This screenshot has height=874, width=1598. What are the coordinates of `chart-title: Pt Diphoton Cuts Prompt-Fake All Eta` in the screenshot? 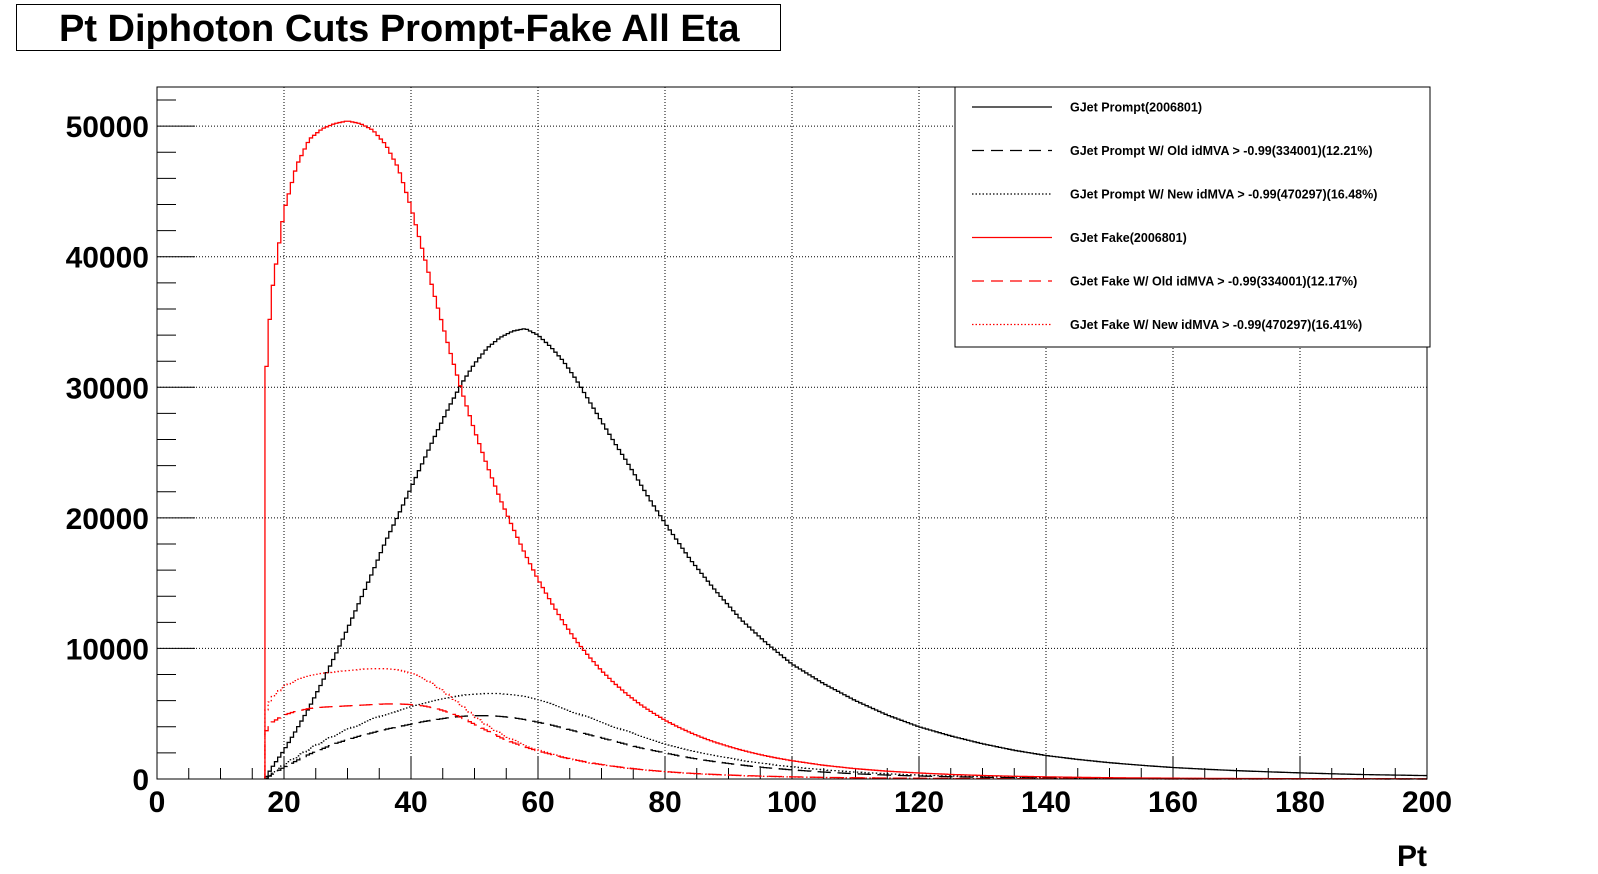 It's located at (399, 29).